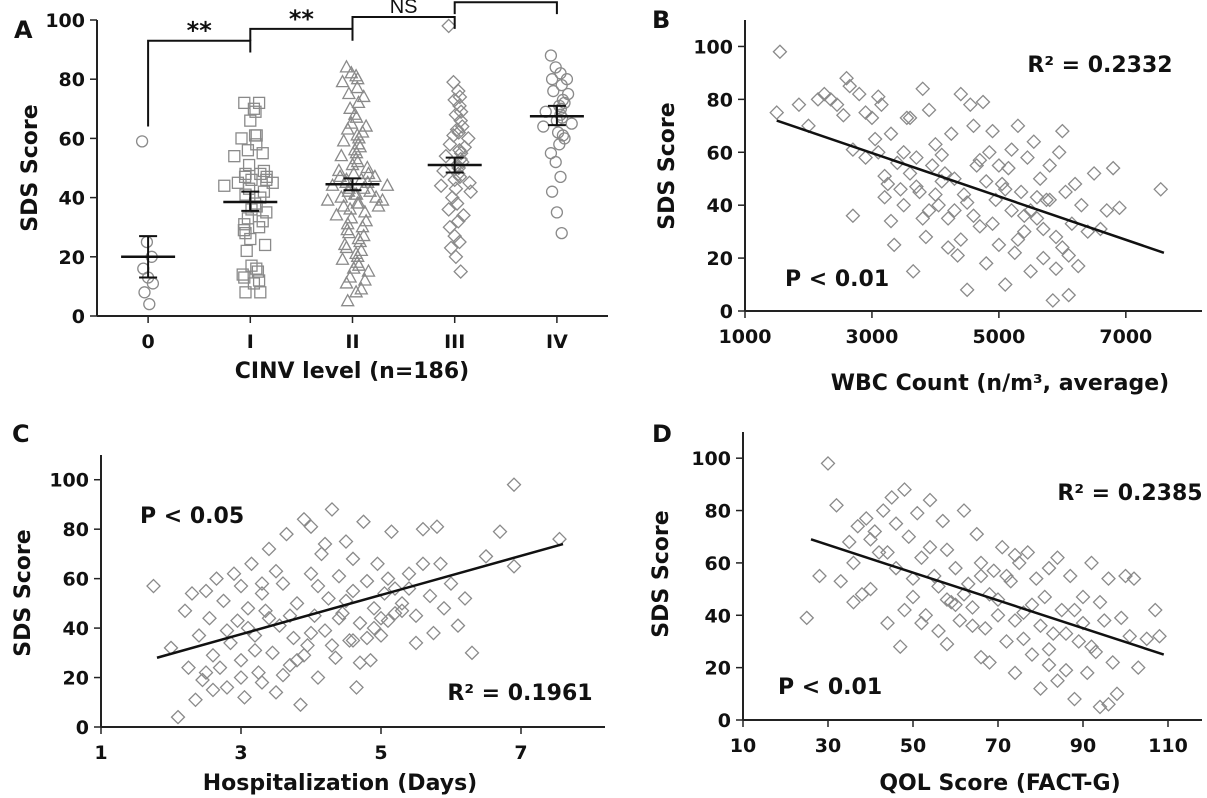 The width and height of the screenshot is (1207, 798). What do you see at coordinates (667, 165) in the screenshot?
I see `y-axis-label: SDS Score` at bounding box center [667, 165].